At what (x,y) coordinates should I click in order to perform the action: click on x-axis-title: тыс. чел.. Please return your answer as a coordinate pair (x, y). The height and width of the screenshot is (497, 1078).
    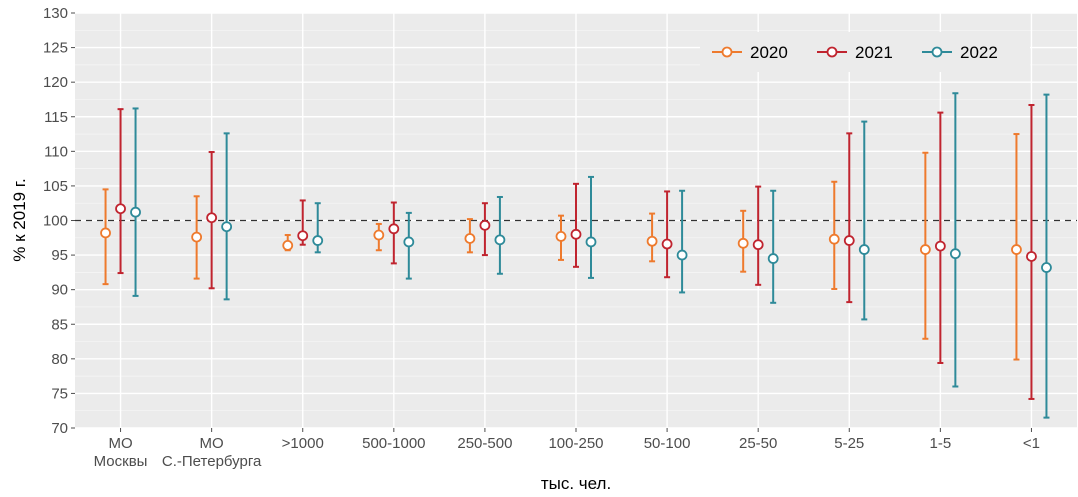
    Looking at the image, I should click on (576, 483).